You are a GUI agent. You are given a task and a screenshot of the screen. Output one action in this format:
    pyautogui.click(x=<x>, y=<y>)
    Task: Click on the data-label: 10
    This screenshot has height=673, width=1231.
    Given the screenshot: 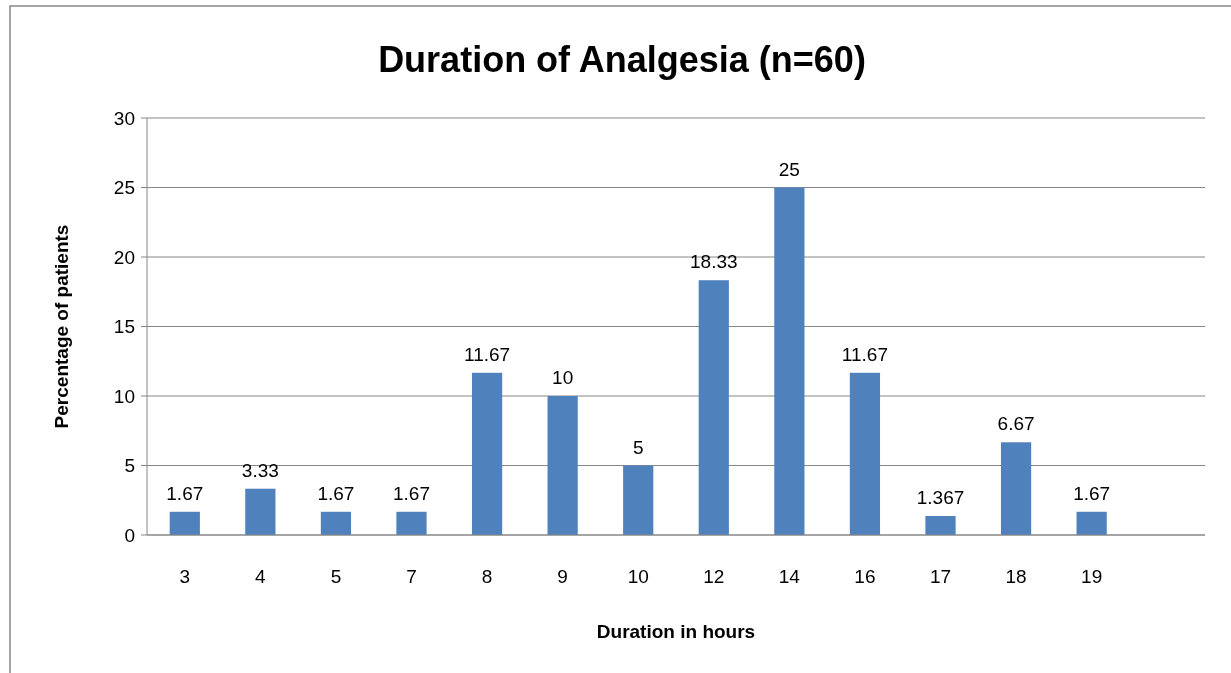 What is the action you would take?
    pyautogui.click(x=563, y=377)
    